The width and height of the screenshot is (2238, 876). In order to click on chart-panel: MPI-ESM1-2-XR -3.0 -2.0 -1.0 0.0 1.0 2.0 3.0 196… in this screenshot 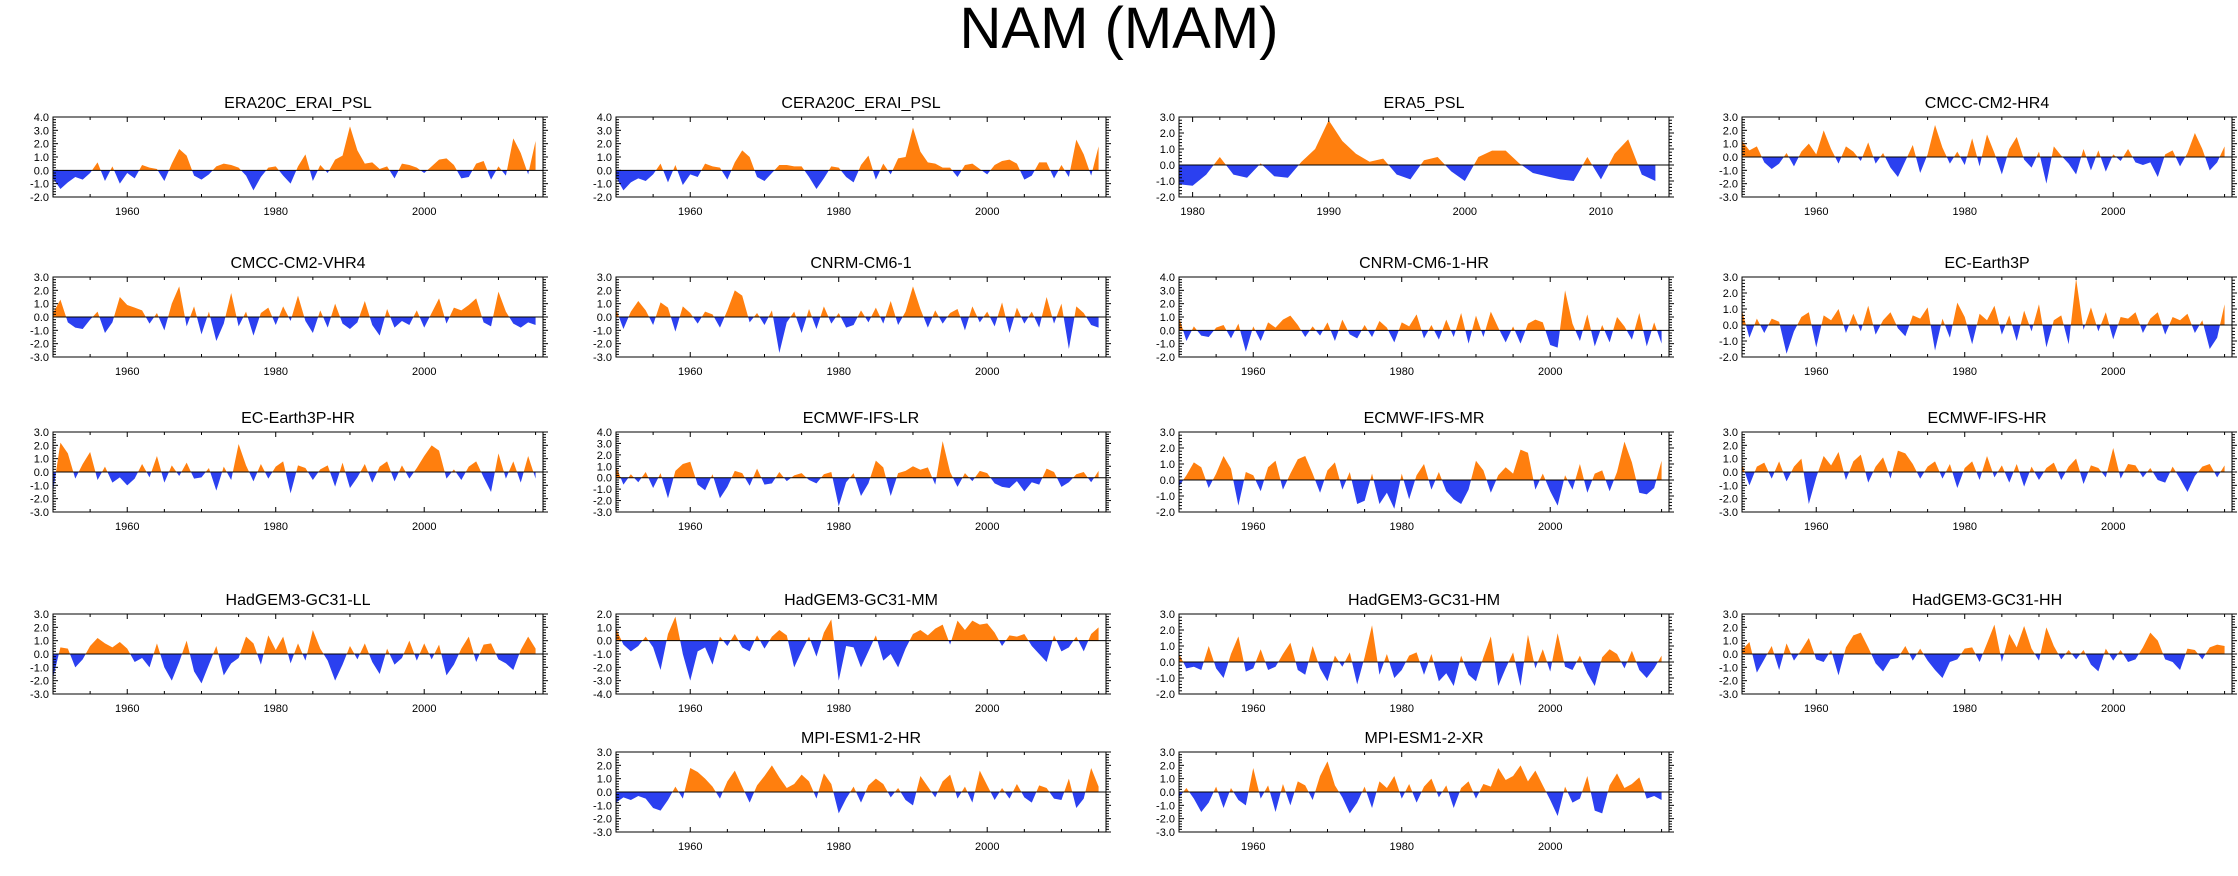, I will do `click(1400, 795)`.